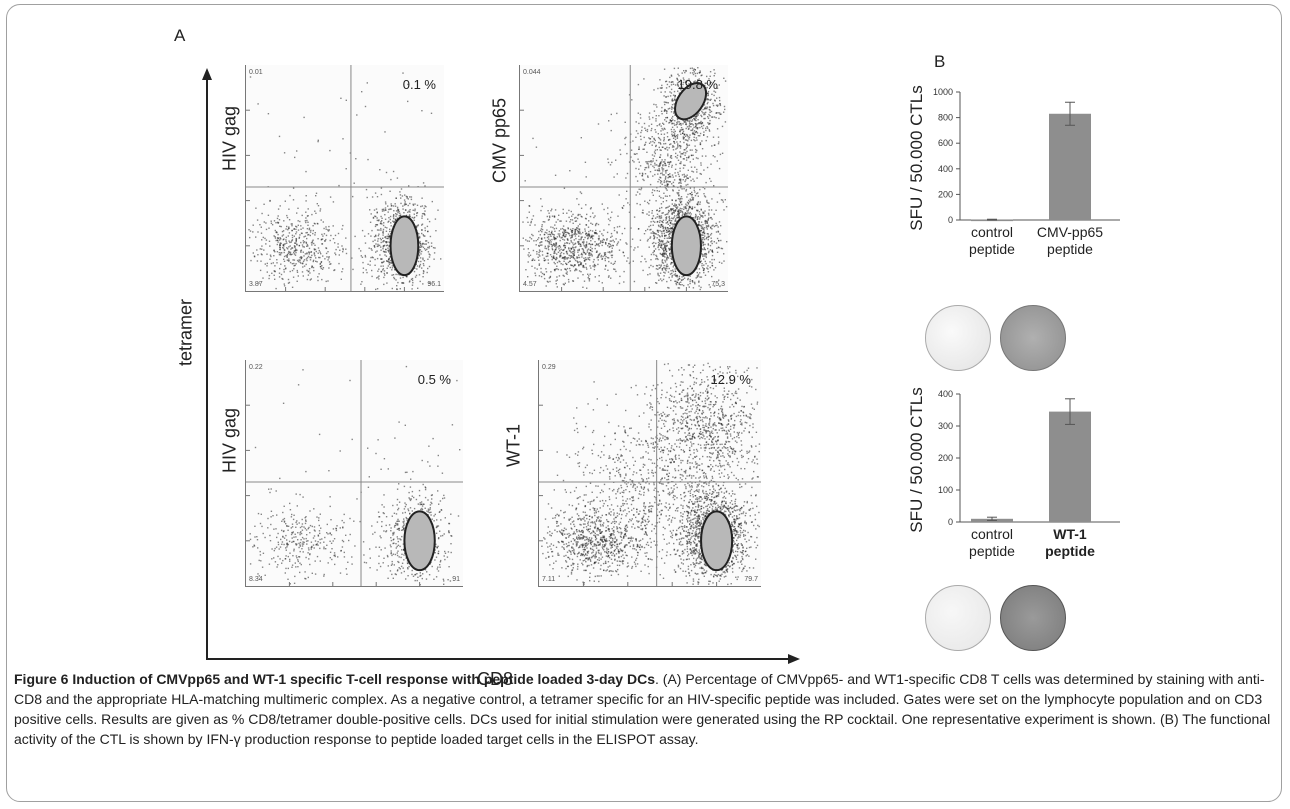 The image size is (1290, 809). What do you see at coordinates (718, 284) in the screenshot?
I see `quadrant-lr-value: 75.3` at bounding box center [718, 284].